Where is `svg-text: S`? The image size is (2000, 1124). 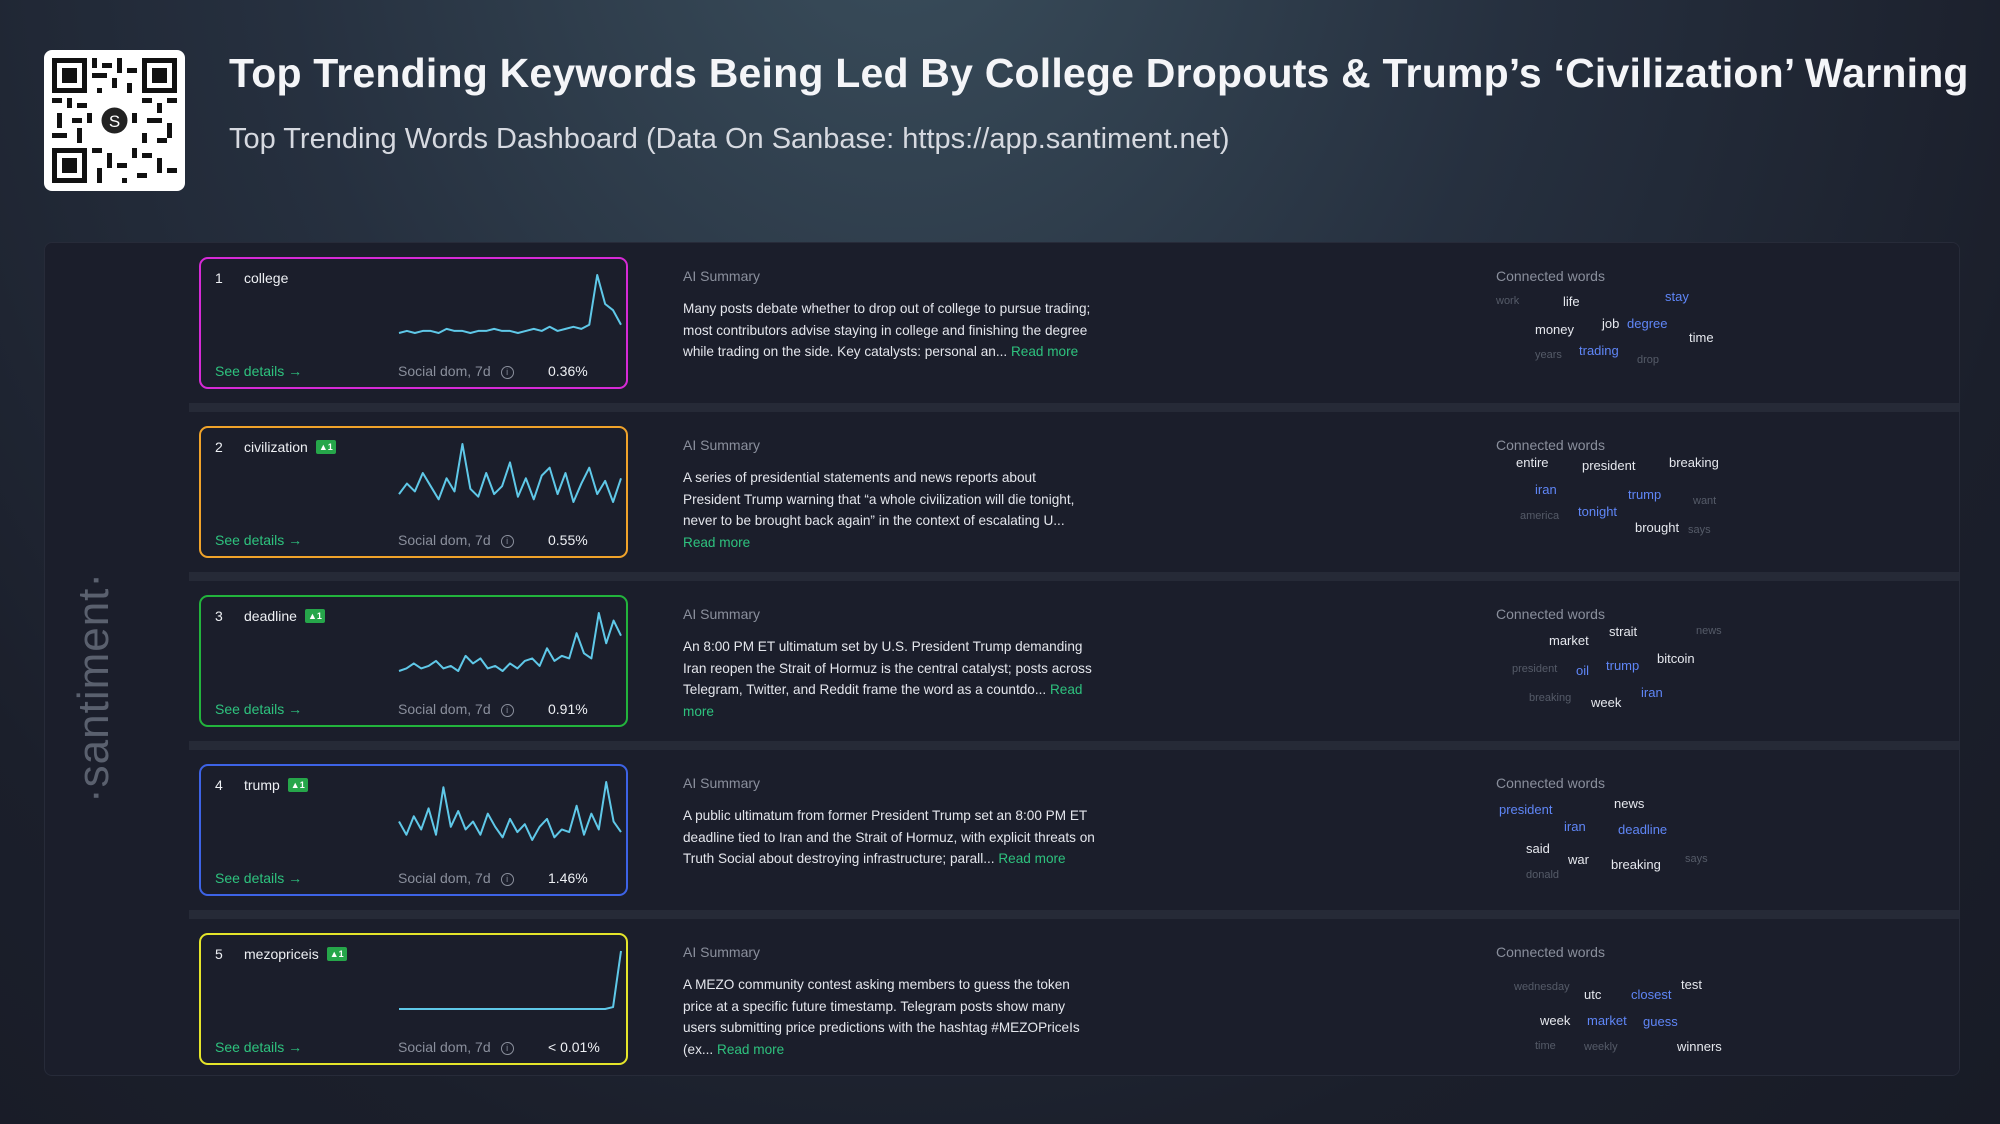
svg-text: S is located at coordinates (114, 121).